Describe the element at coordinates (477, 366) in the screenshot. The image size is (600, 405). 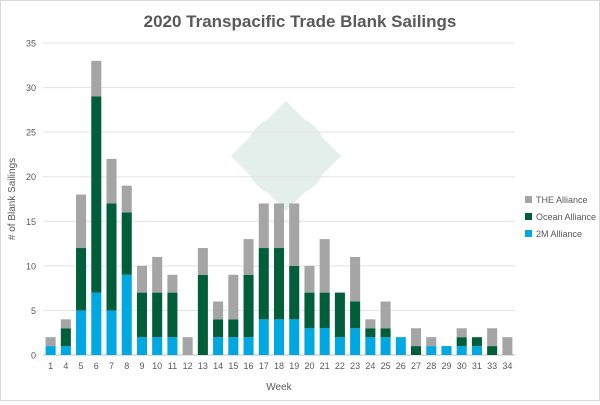
I see `x-tick-label: 31` at that location.